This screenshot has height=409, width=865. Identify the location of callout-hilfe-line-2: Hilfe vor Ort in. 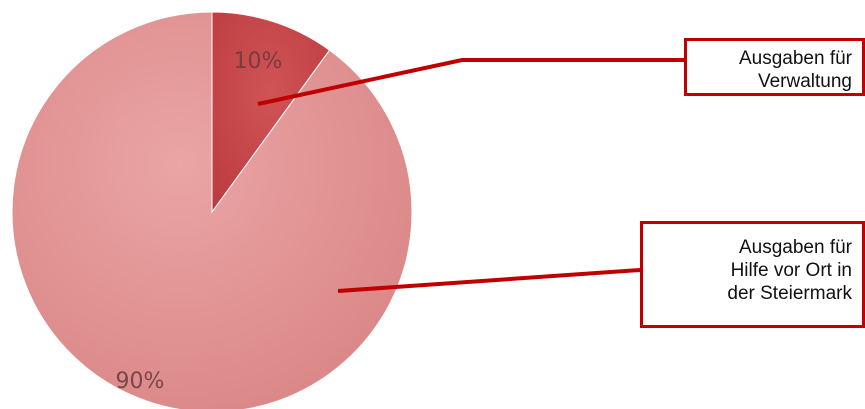
(791, 270).